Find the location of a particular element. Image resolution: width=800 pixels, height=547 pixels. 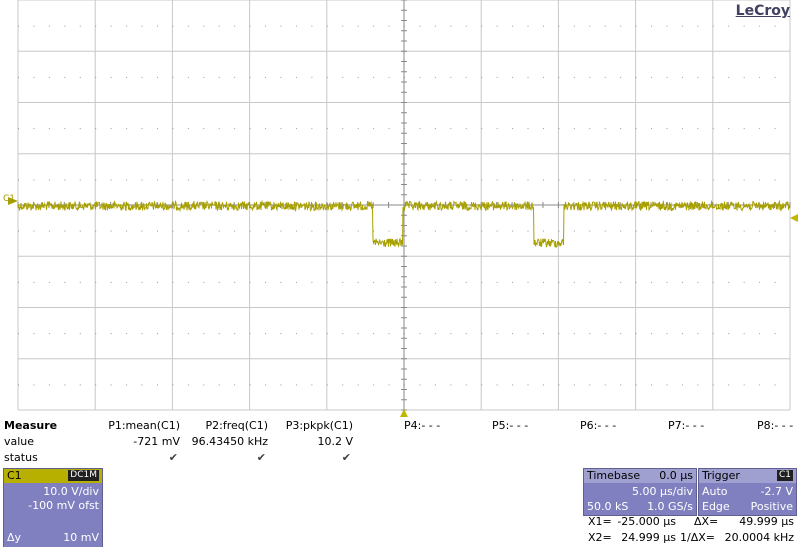

channel-name: C1 is located at coordinates (14, 475).